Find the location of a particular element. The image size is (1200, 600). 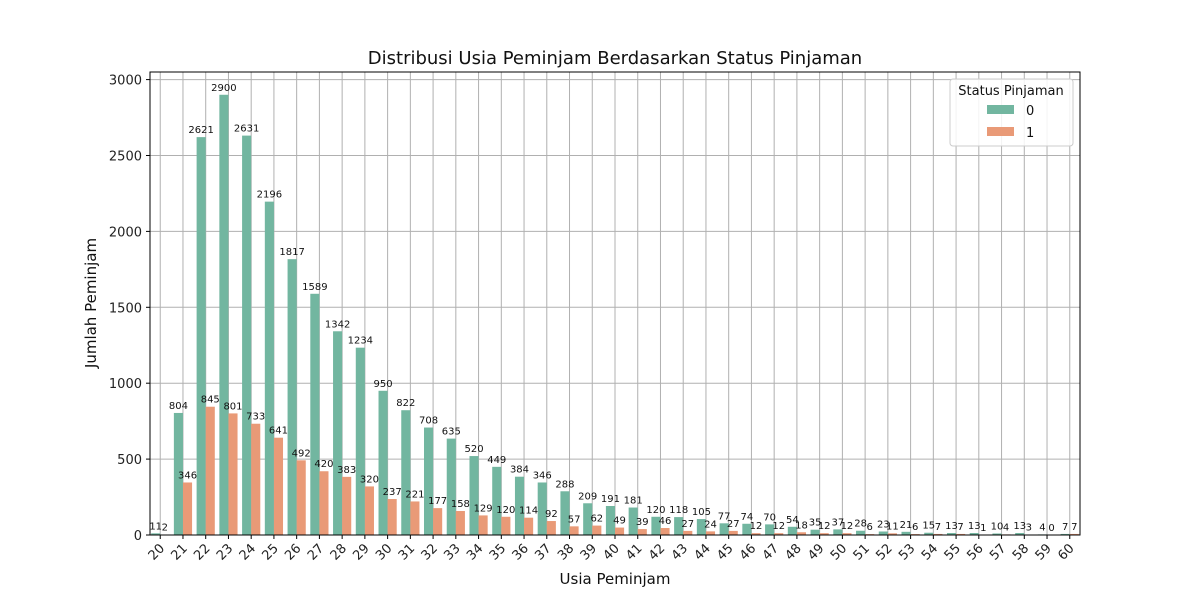

y-tick-labels: 0 500 1000 1500 2000 2500 3000 is located at coordinates (129, 309).